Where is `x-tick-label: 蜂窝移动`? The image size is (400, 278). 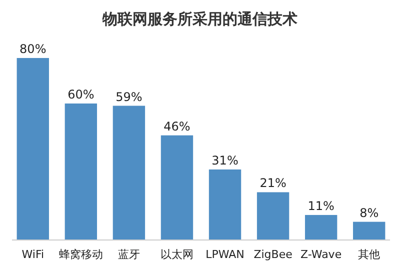 x-tick-label: 蜂窝移动 is located at coordinates (80, 254).